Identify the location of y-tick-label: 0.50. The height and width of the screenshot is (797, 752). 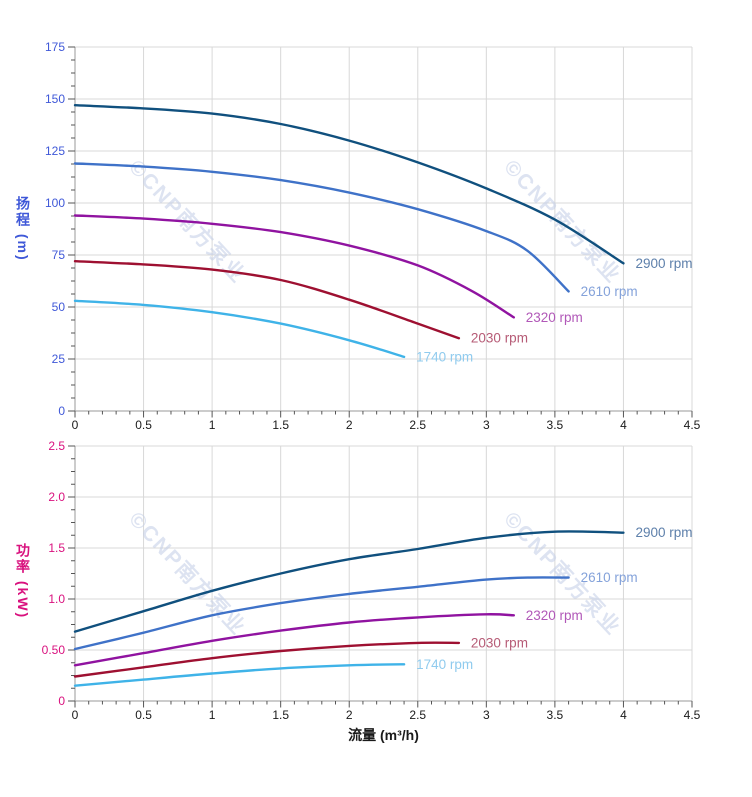
(54, 650).